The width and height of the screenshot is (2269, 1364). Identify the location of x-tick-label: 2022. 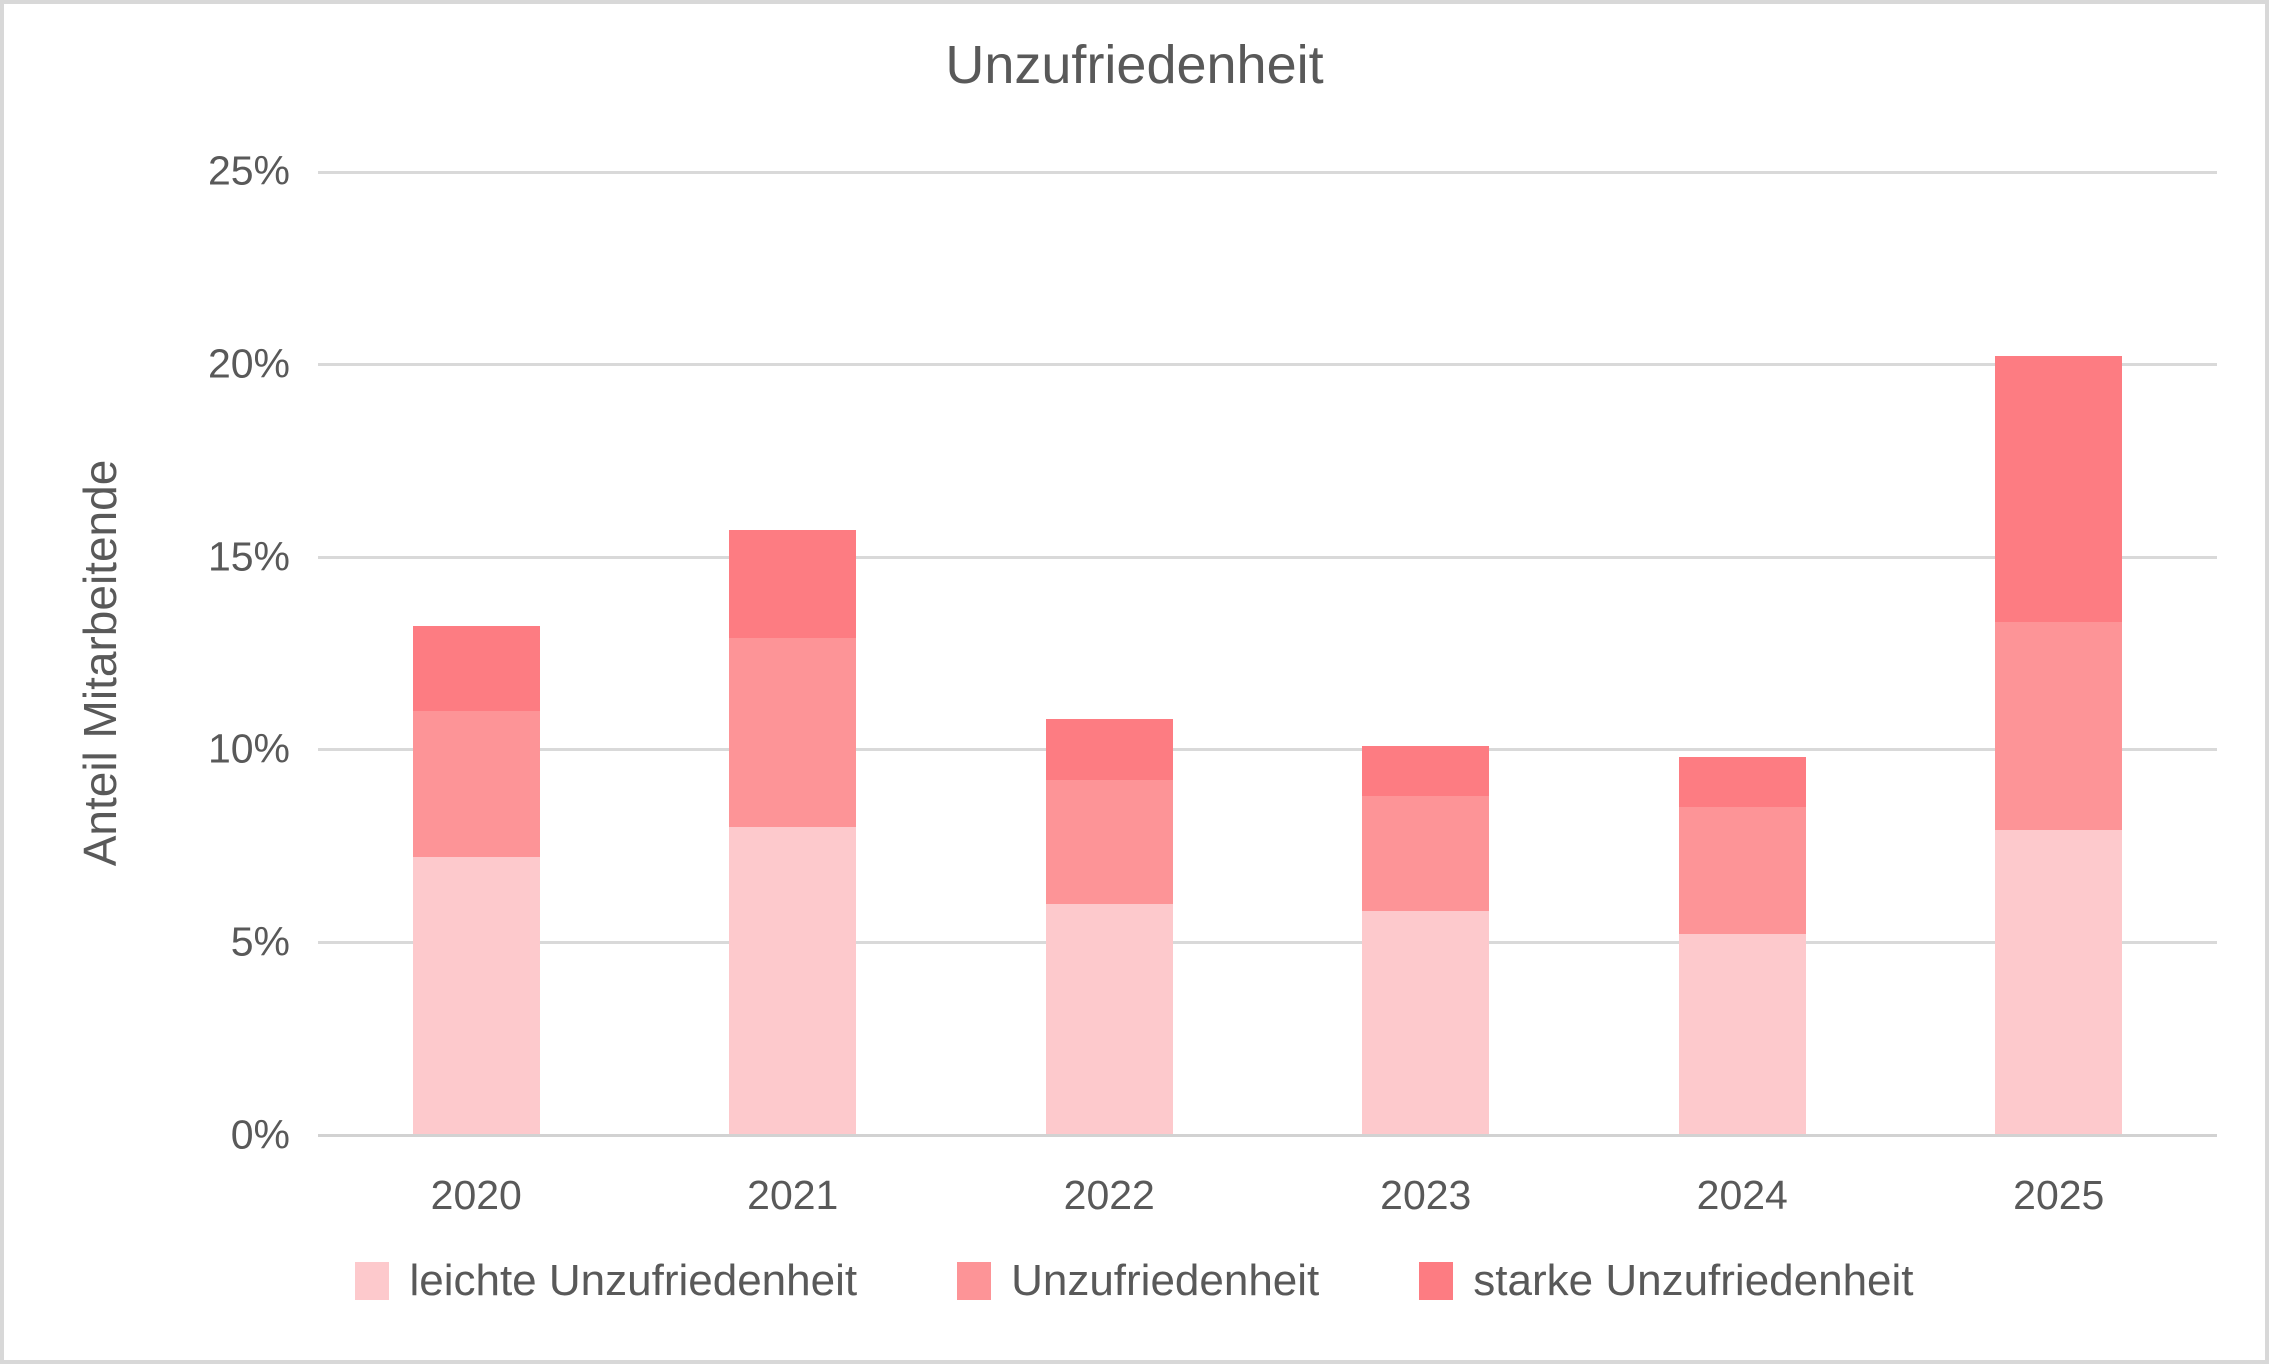
(1109, 1195).